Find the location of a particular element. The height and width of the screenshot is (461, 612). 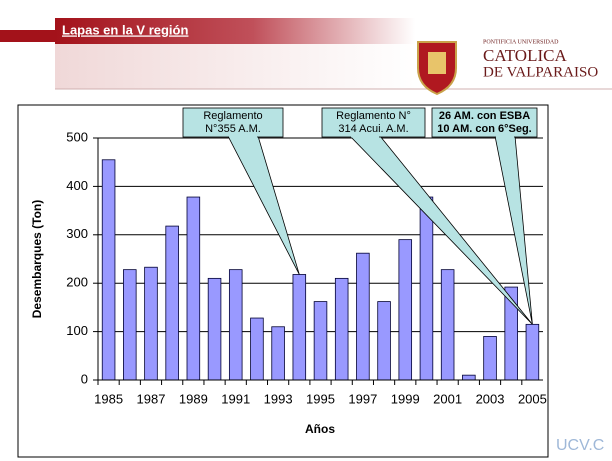

y-tick-label: 200 is located at coordinates (77, 282).